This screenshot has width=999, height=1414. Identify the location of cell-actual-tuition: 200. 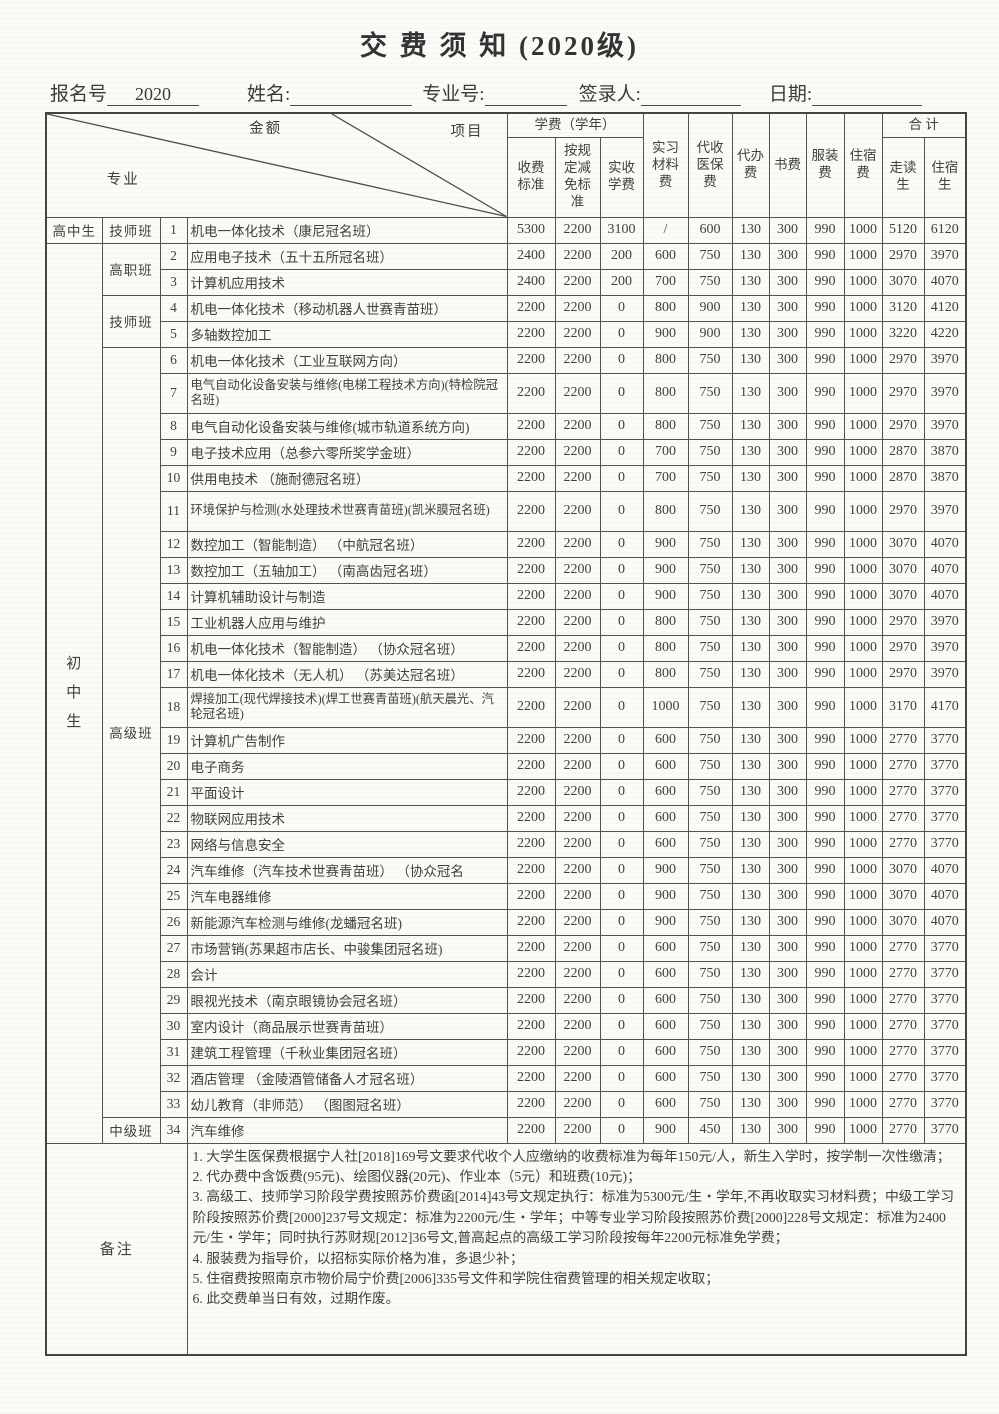
(621, 282).